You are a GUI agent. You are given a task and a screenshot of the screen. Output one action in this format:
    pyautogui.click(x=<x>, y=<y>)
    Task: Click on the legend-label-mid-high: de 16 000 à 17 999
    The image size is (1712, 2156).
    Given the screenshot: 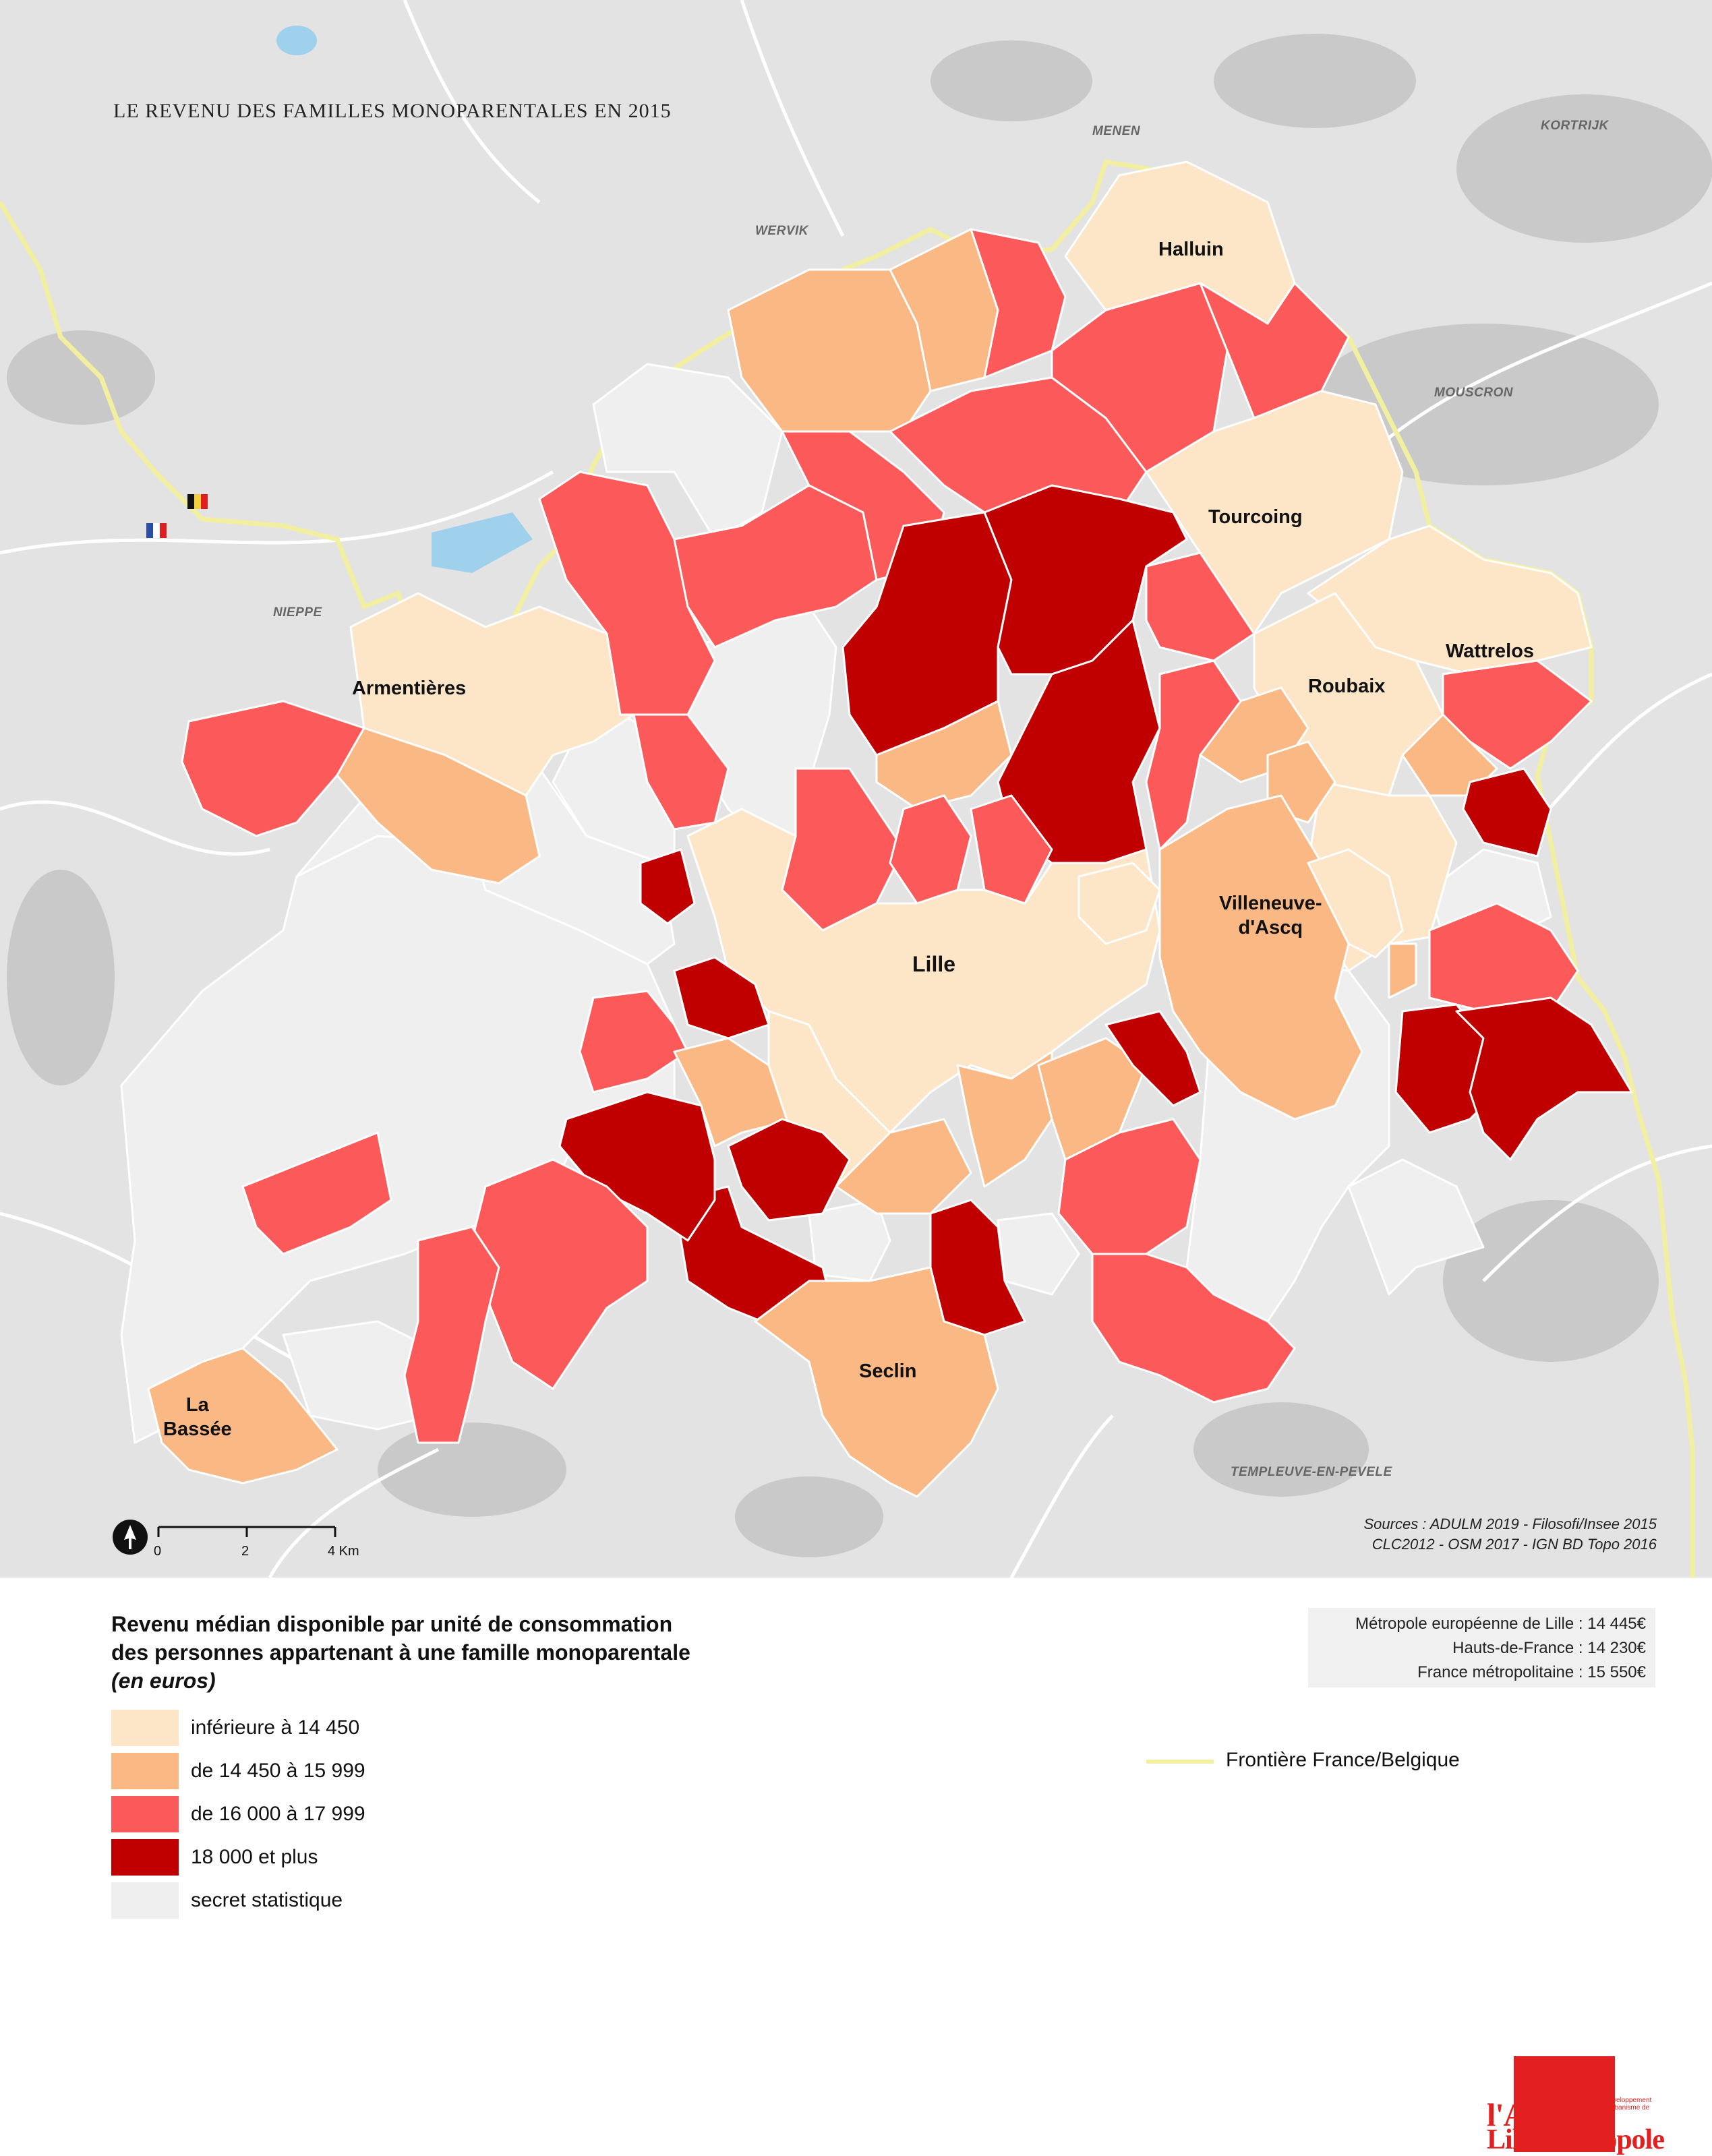 What is the action you would take?
    pyautogui.click(x=278, y=1814)
    